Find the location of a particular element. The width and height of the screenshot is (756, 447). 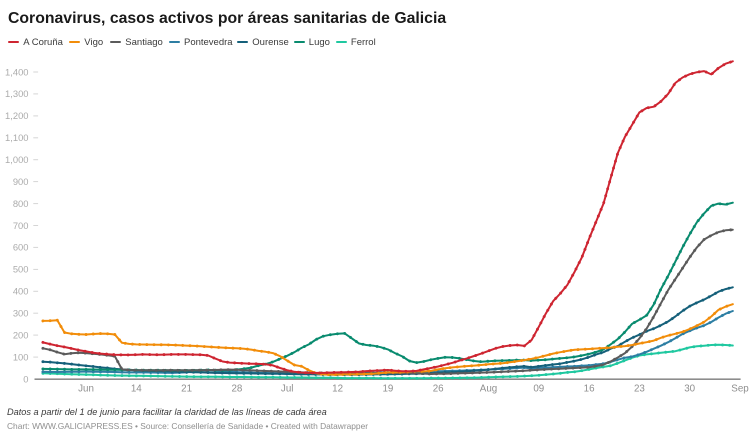

svg-text: 900 is located at coordinates (21, 181).